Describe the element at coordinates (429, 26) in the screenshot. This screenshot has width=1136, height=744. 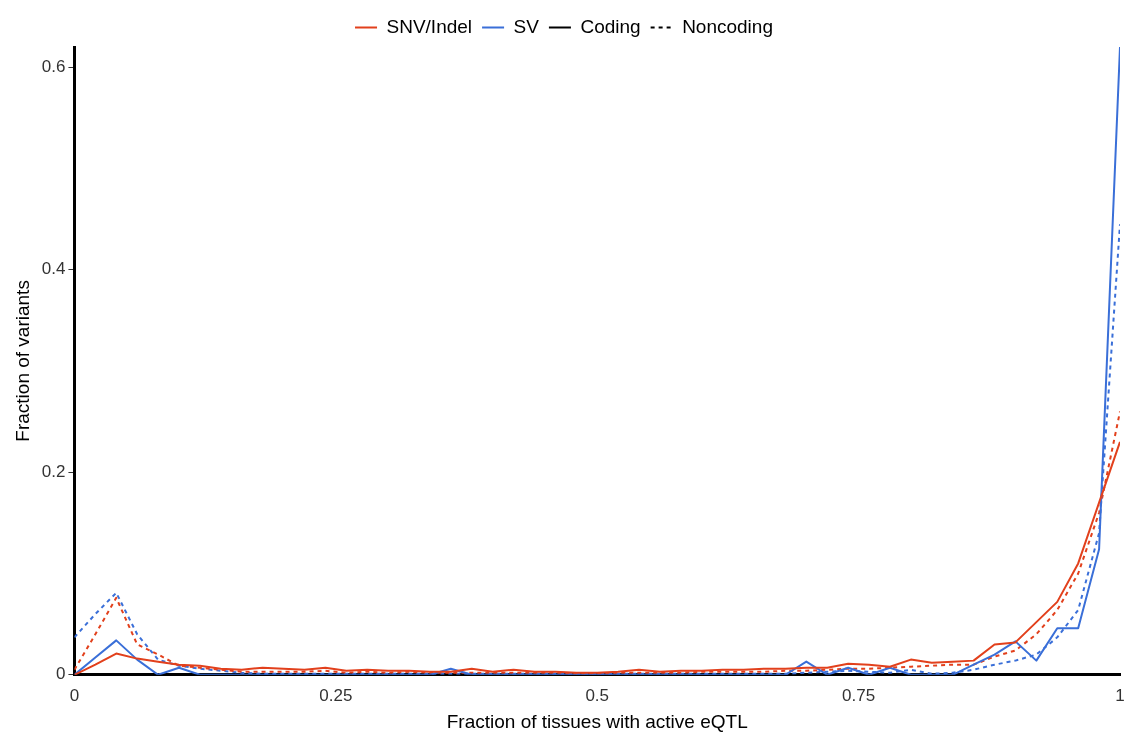
I see `legend-label: SNV/Indel` at that location.